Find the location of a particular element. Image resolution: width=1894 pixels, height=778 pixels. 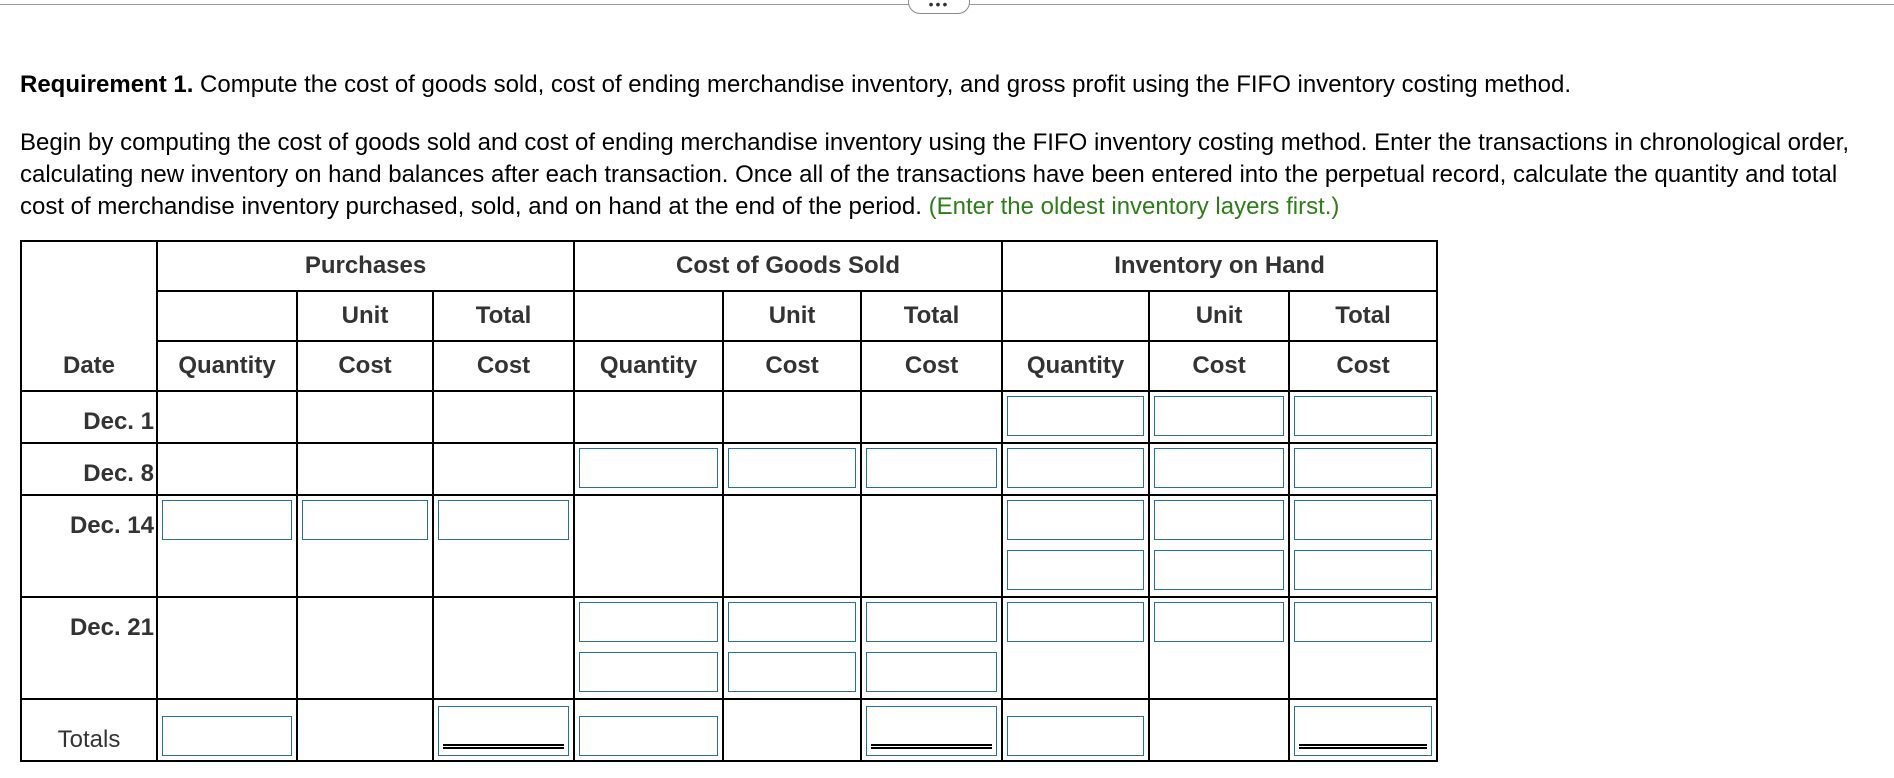

dec14-purchases-unit-cost-input is located at coordinates (365, 520).